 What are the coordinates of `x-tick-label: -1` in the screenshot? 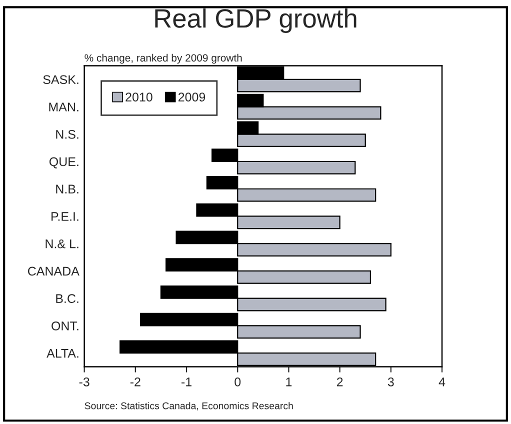 It's located at (187, 382).